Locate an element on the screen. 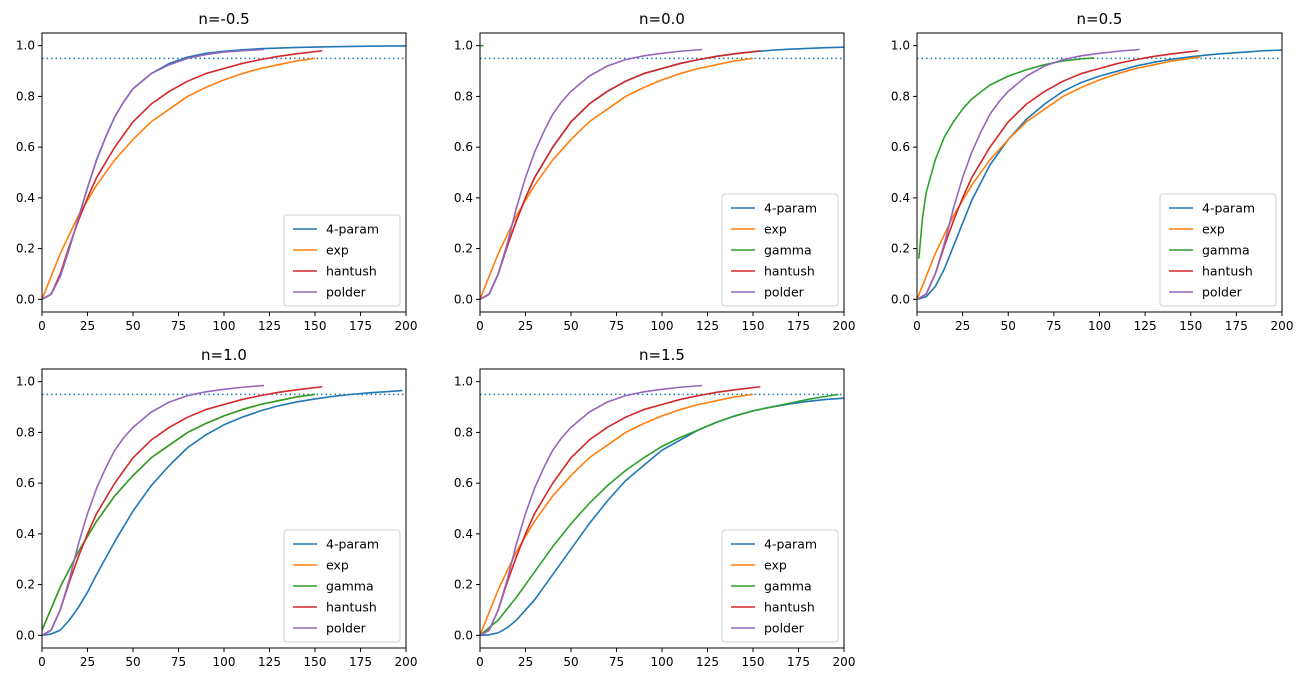 The image size is (1304, 682). subplot-title: n=1.0 is located at coordinates (224, 355).